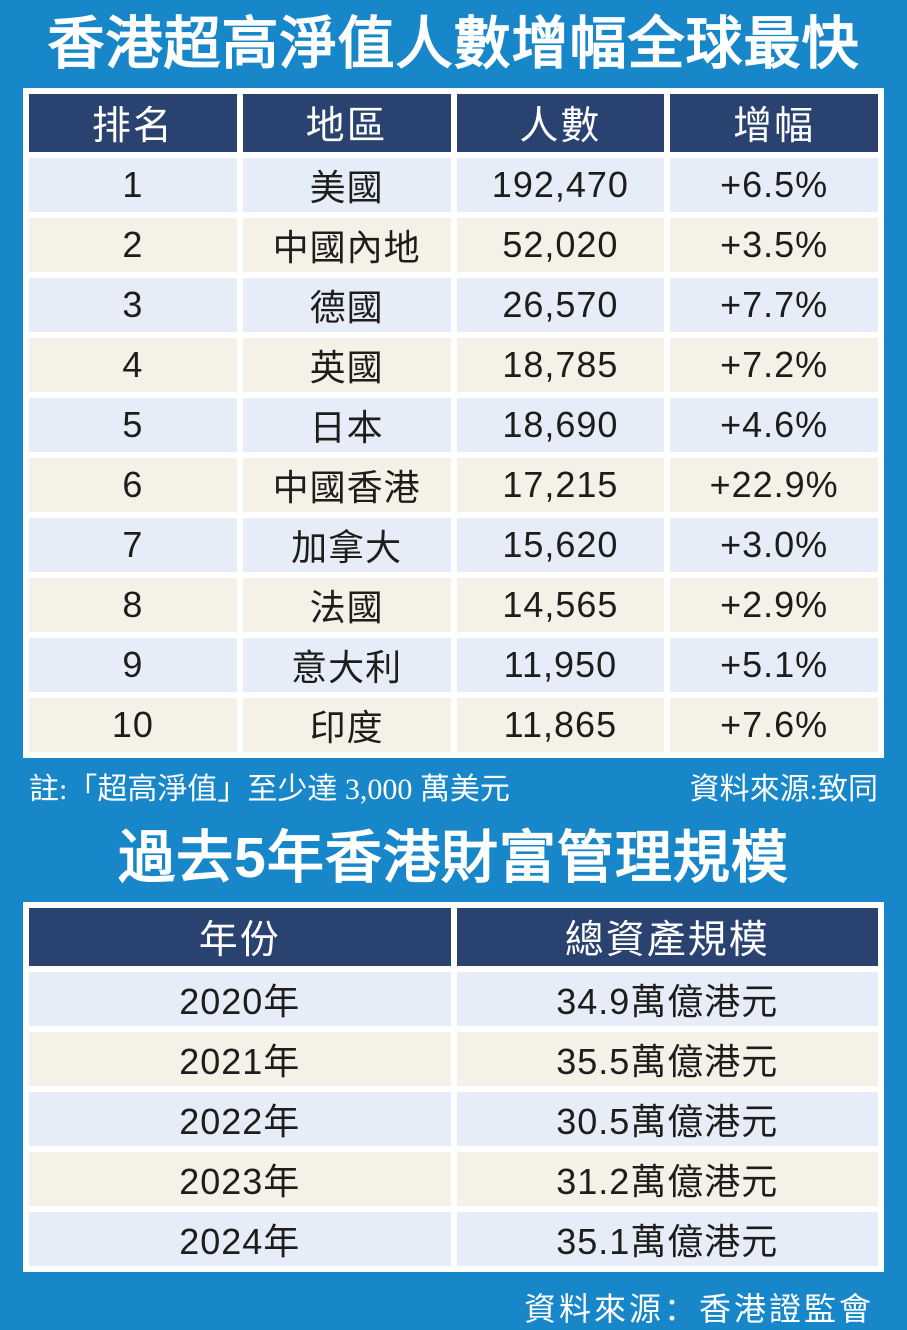  What do you see at coordinates (346, 725) in the screenshot?
I see `uhnw-table-cell: 印度` at bounding box center [346, 725].